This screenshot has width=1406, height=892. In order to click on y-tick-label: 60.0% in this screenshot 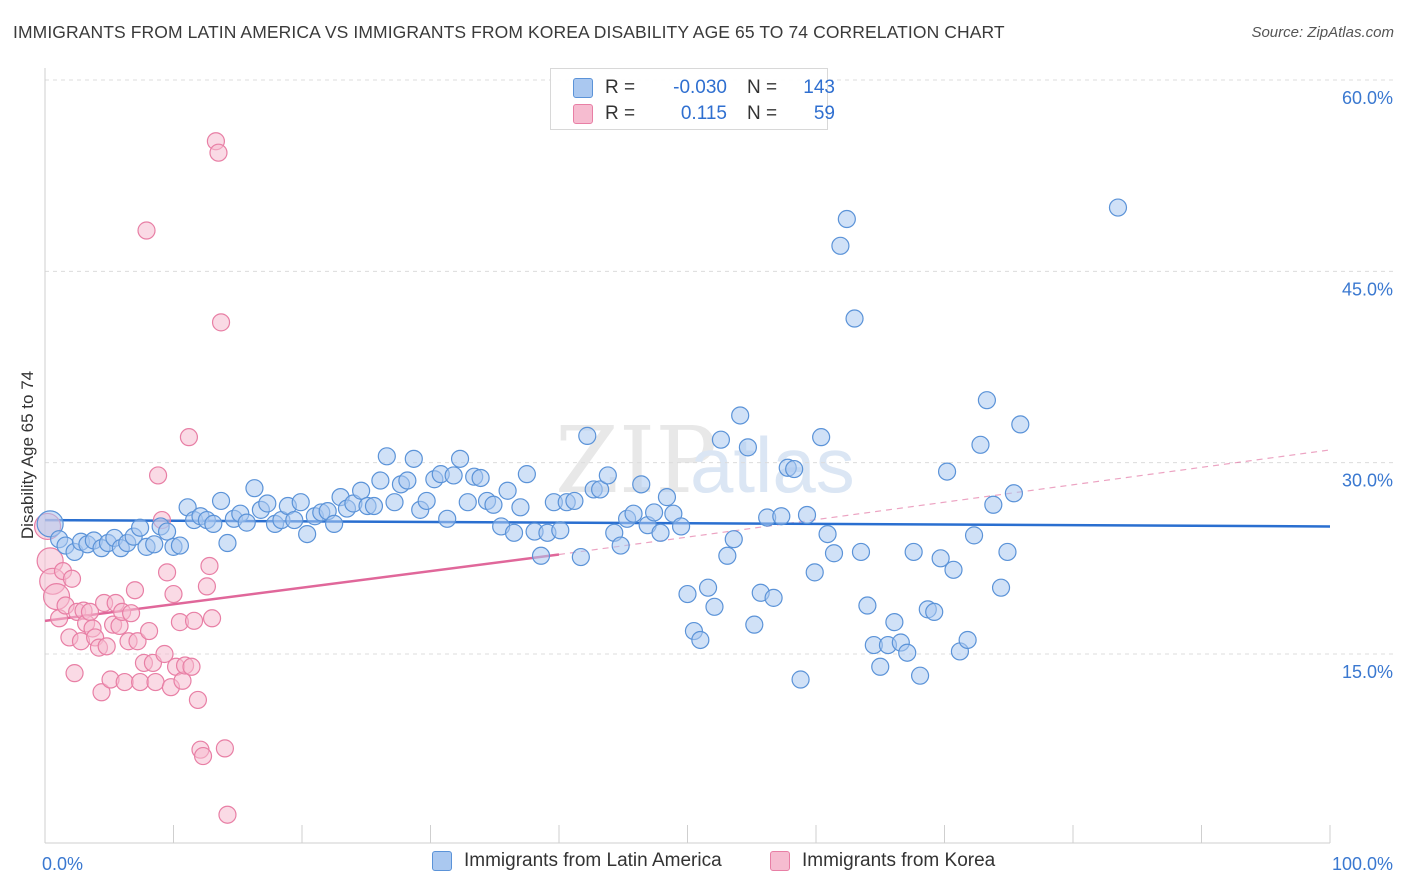, I will do `click(1367, 98)`.